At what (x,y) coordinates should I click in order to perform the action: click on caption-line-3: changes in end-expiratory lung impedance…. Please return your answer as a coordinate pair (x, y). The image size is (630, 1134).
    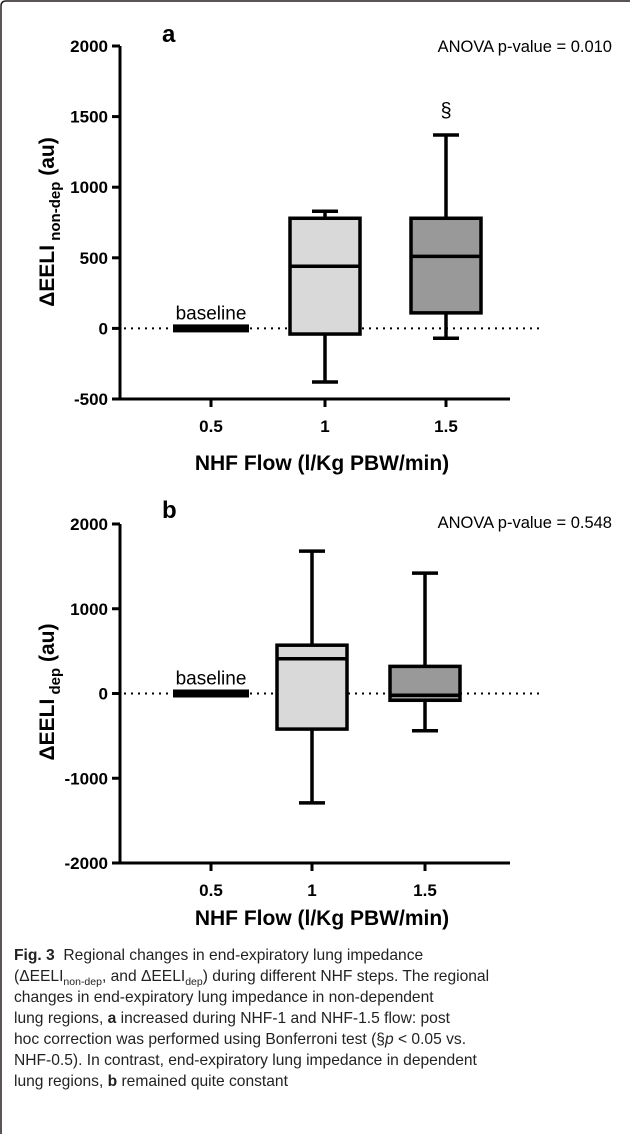
    Looking at the image, I should click on (224, 997).